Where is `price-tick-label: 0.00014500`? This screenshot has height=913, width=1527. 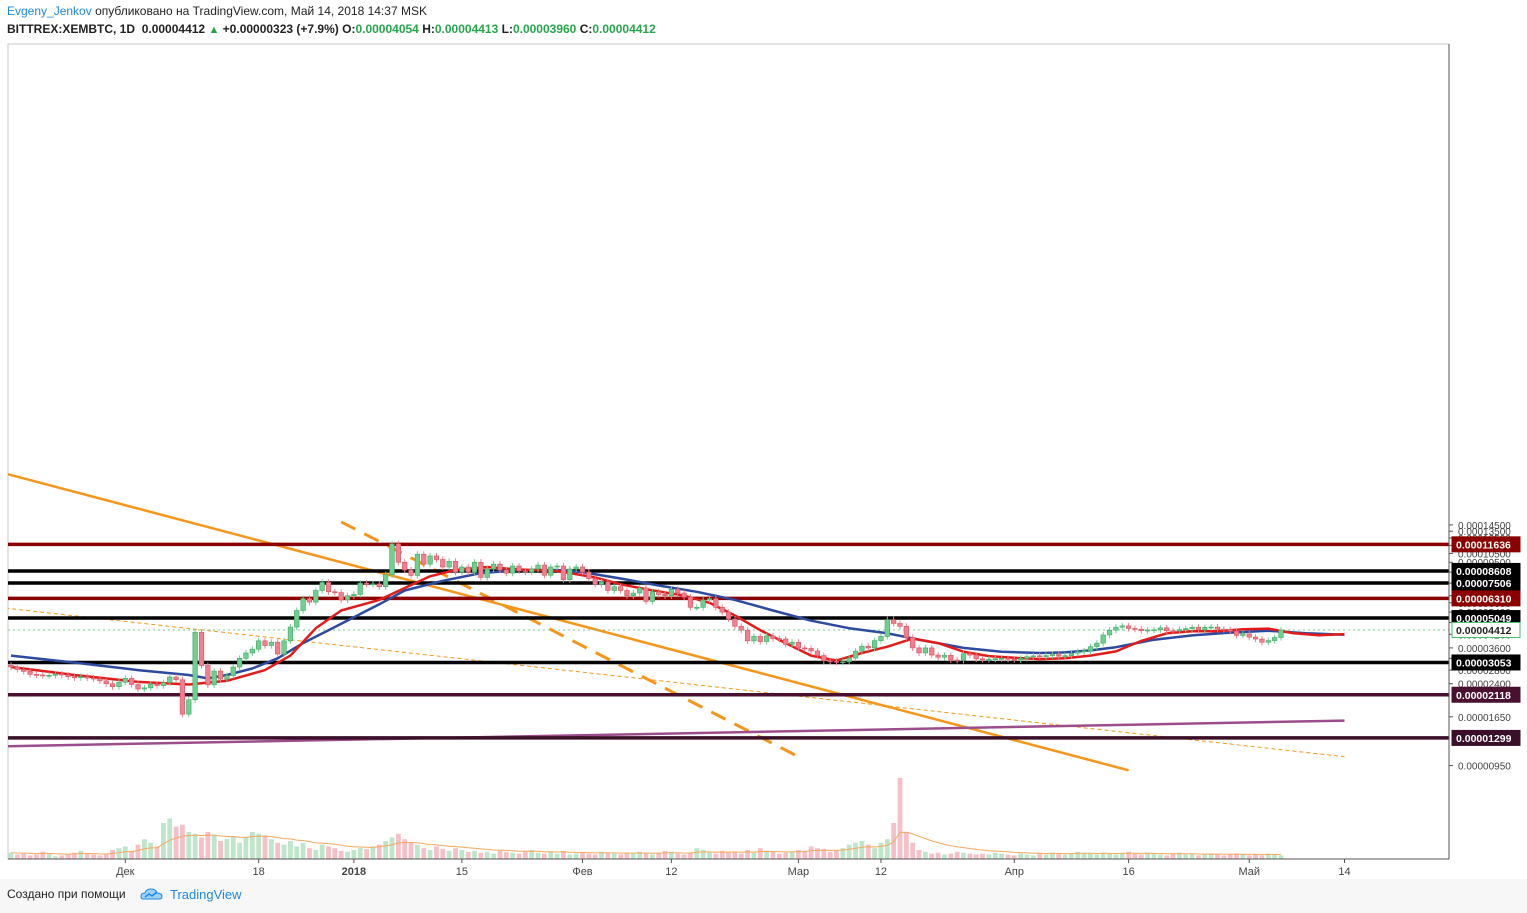
price-tick-label: 0.00014500 is located at coordinates (1484, 526).